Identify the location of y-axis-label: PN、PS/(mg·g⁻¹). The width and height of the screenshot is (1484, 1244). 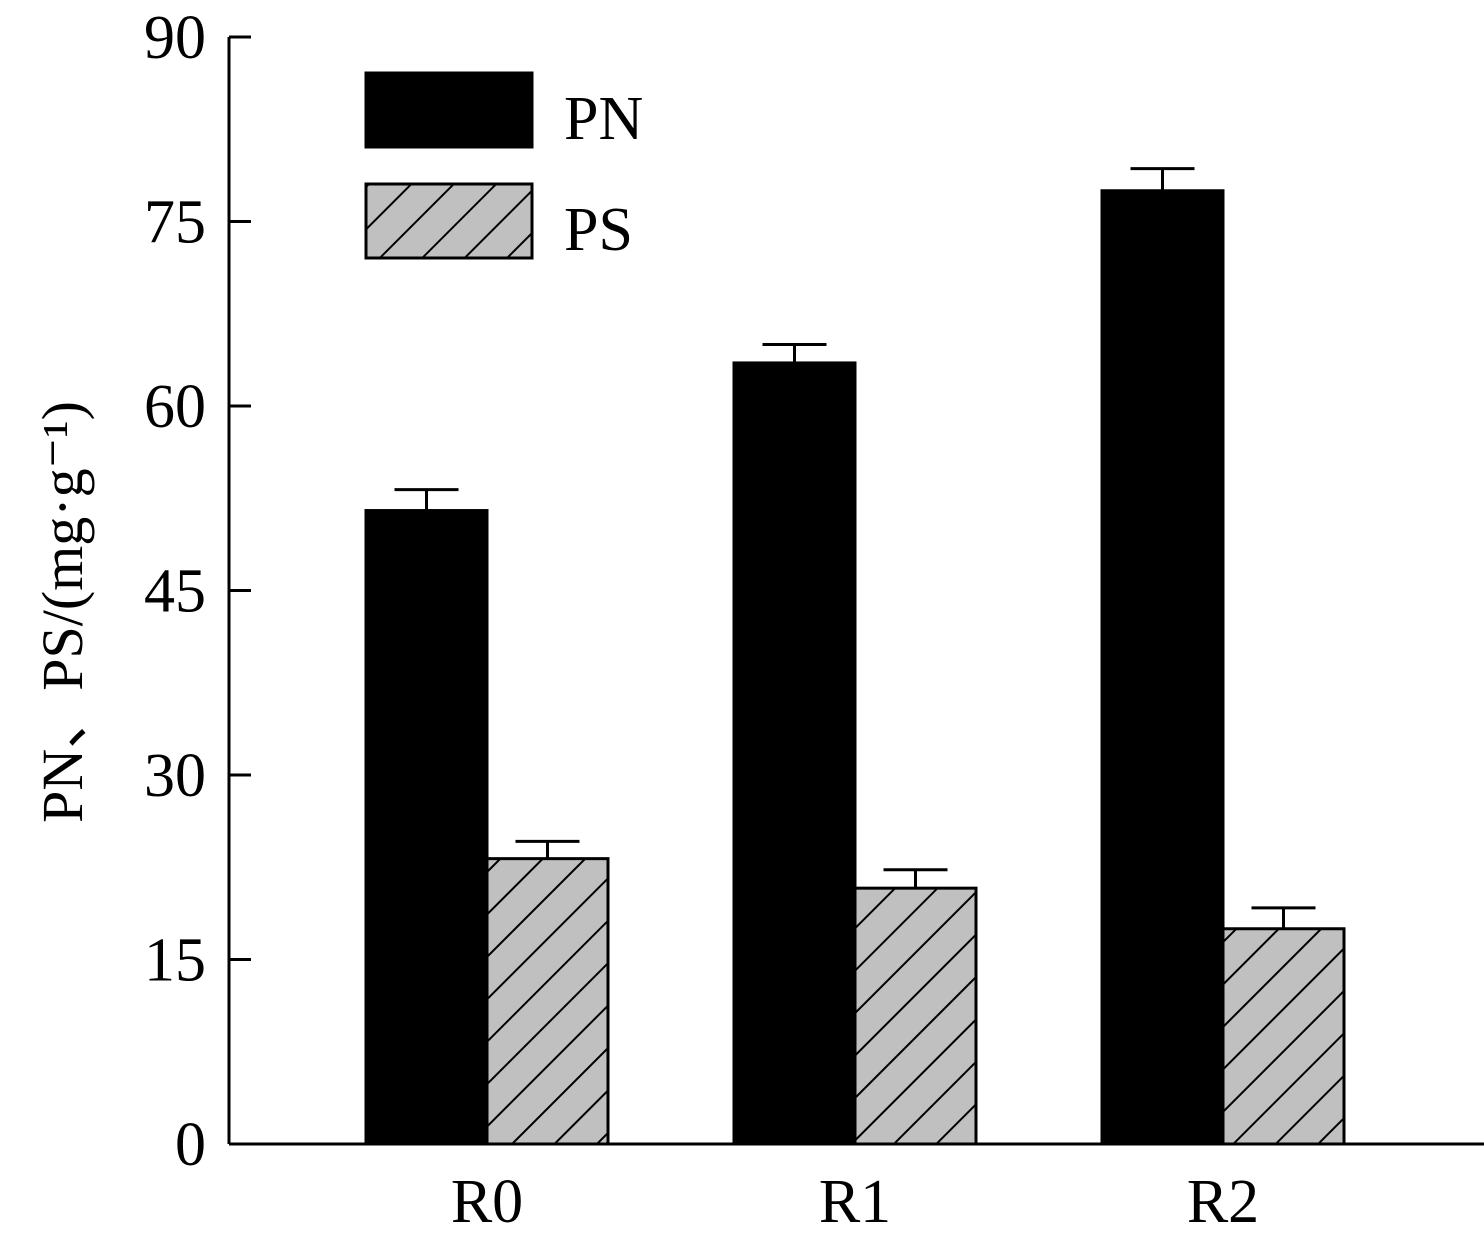
(62, 612).